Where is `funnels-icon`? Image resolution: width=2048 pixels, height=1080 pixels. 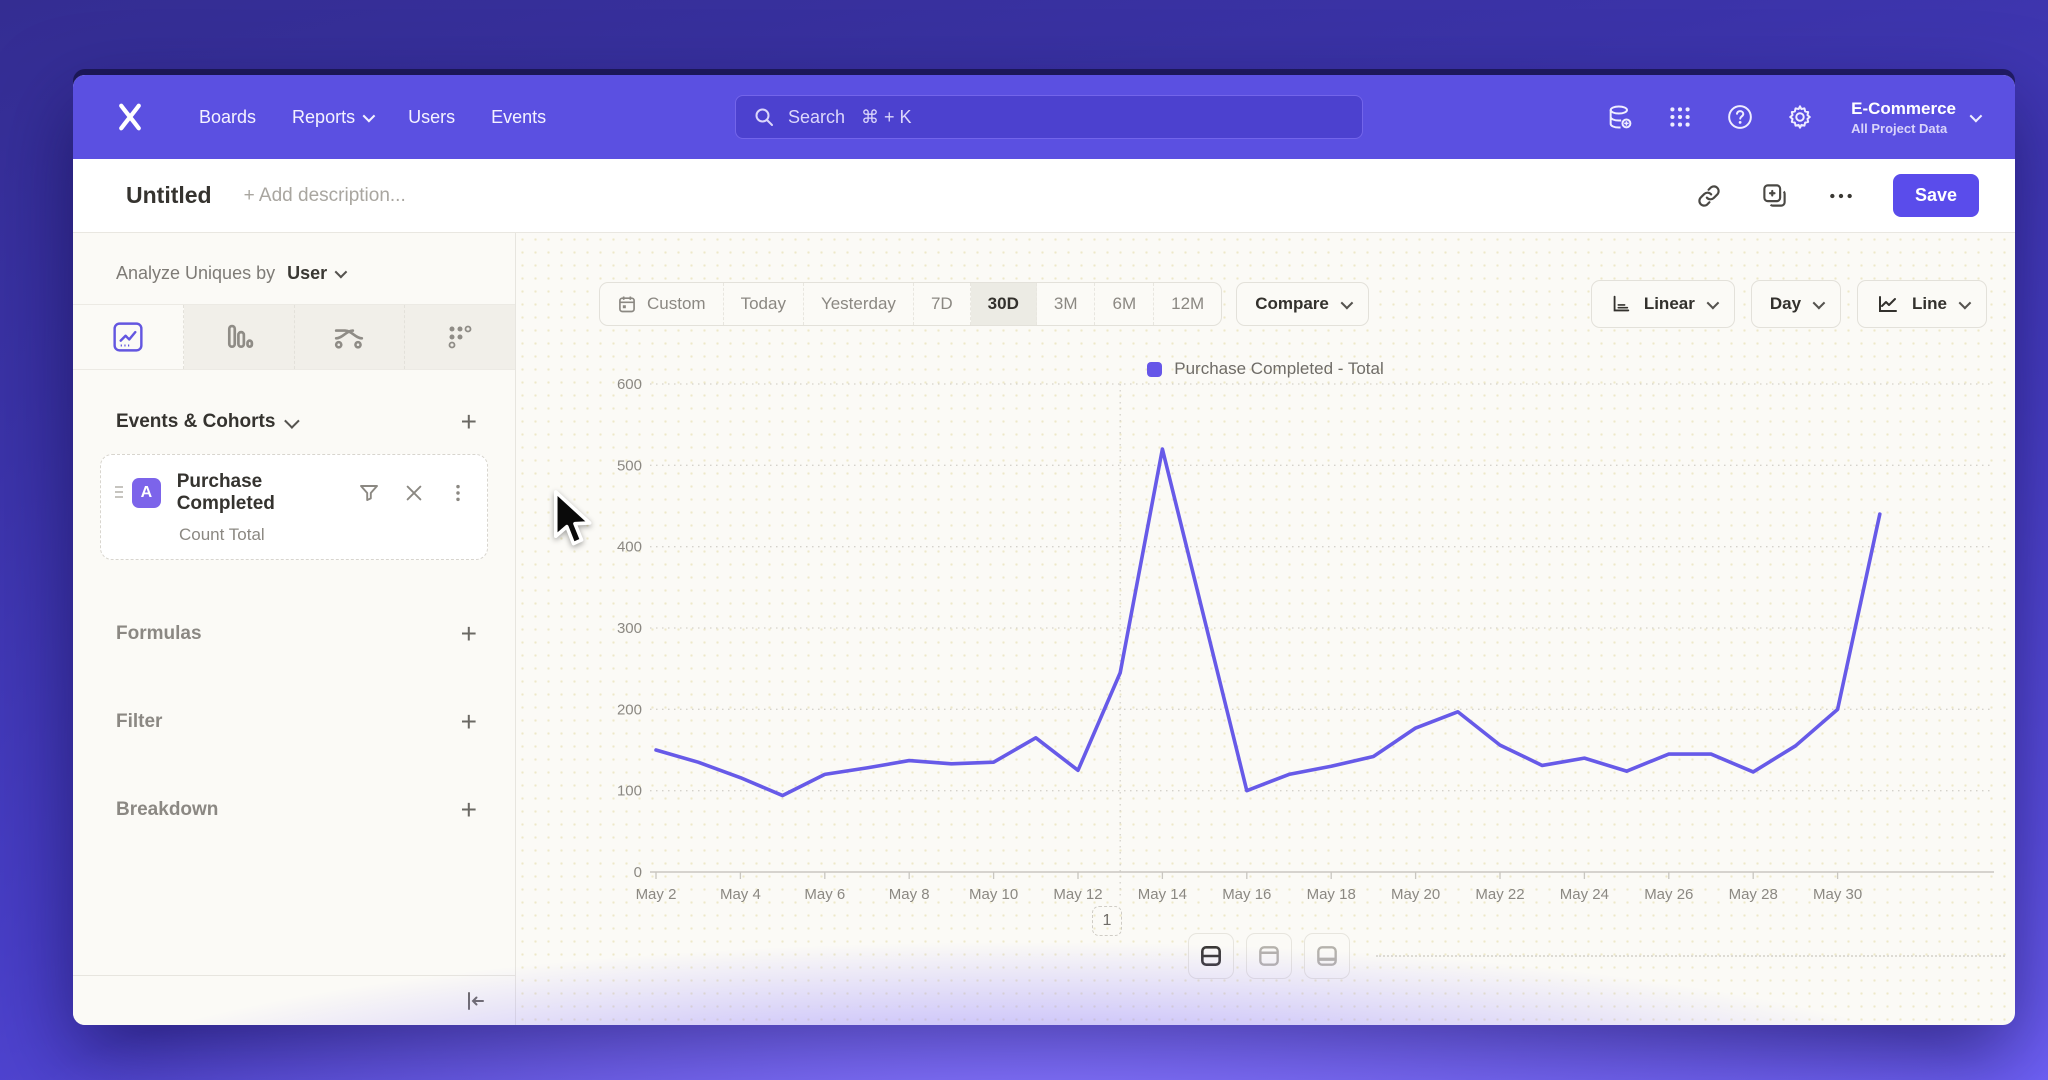
funnels-icon is located at coordinates (240, 336).